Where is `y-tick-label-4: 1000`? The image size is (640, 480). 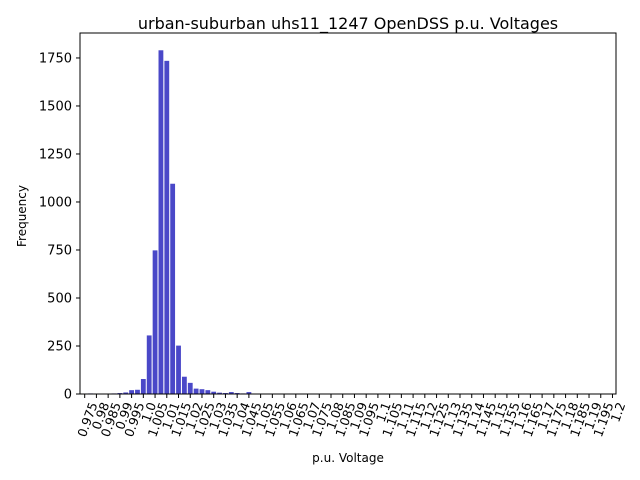
y-tick-label-4: 1000 is located at coordinates (55, 202).